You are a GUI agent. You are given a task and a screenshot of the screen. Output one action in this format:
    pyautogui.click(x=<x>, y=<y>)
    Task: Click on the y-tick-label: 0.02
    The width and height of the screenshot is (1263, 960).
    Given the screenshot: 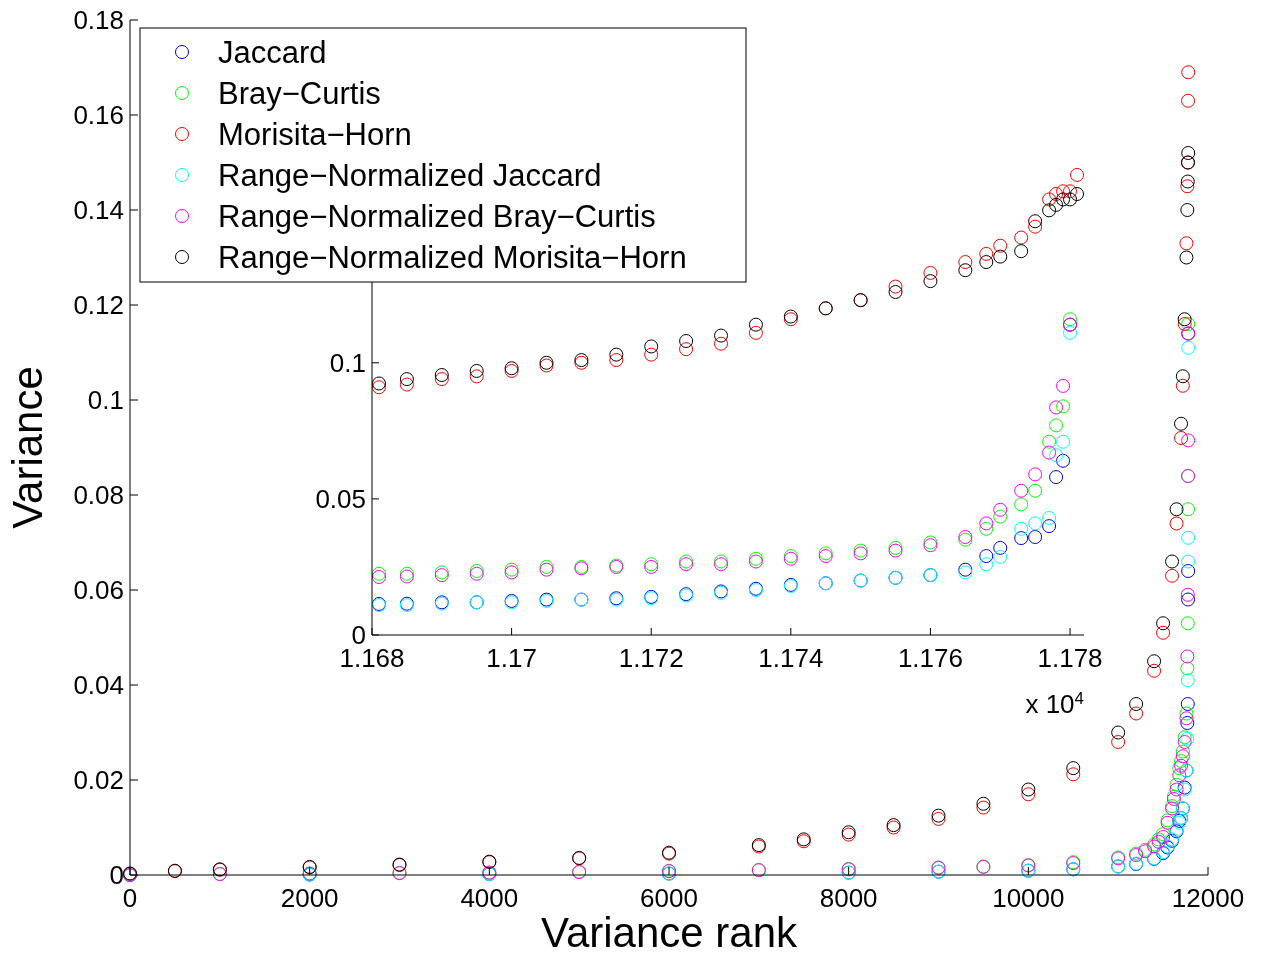 What is the action you would take?
    pyautogui.click(x=98, y=780)
    